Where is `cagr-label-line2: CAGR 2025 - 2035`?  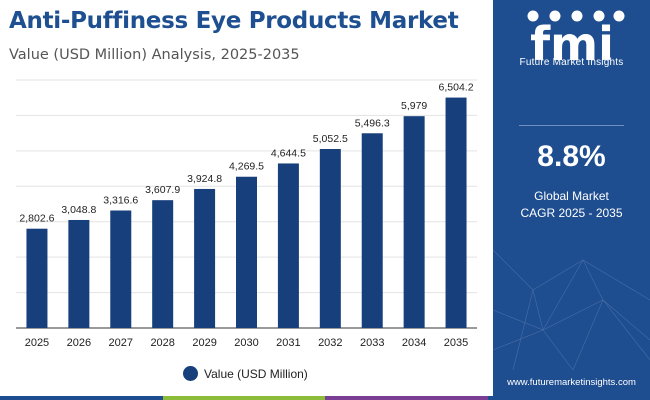
cagr-label-line2: CAGR 2025 - 2035 is located at coordinates (571, 213).